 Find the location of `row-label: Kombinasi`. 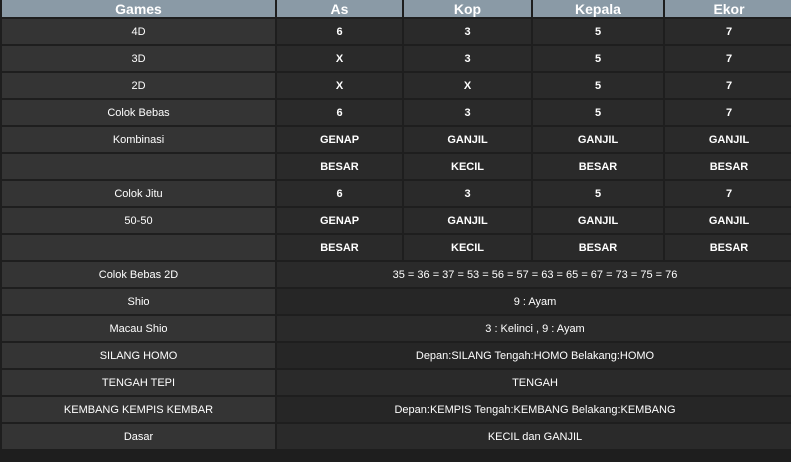

row-label: Kombinasi is located at coordinates (138, 139).